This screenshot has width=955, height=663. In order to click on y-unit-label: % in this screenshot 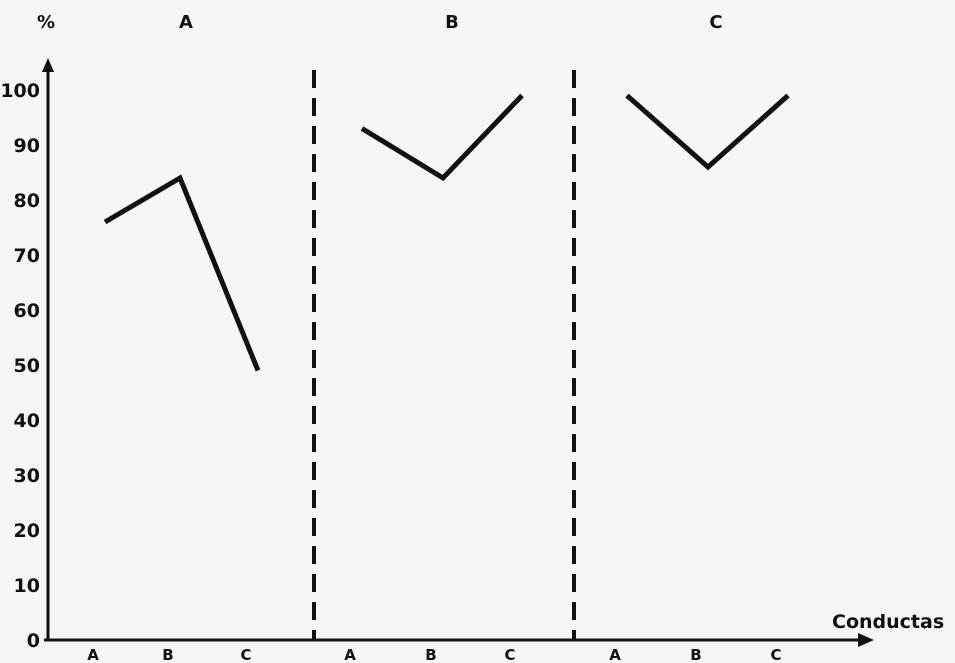, I will do `click(46, 22)`.